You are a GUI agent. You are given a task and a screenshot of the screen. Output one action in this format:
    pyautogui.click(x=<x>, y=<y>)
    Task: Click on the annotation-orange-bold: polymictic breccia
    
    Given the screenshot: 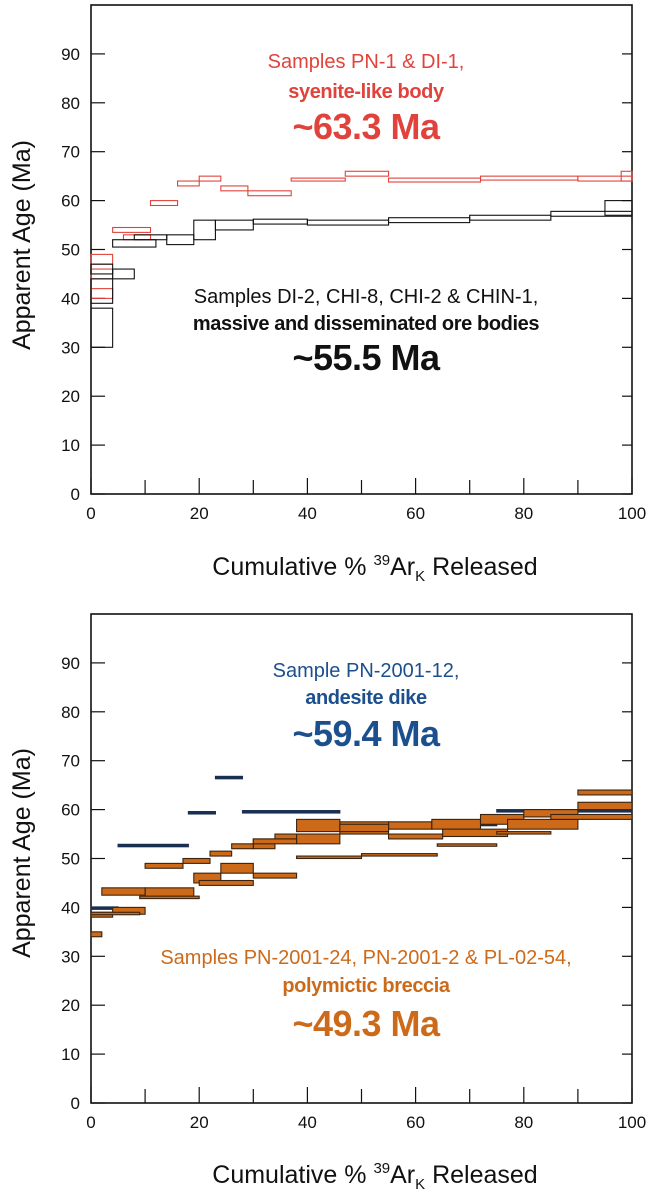 What is the action you would take?
    pyautogui.click(x=366, y=986)
    